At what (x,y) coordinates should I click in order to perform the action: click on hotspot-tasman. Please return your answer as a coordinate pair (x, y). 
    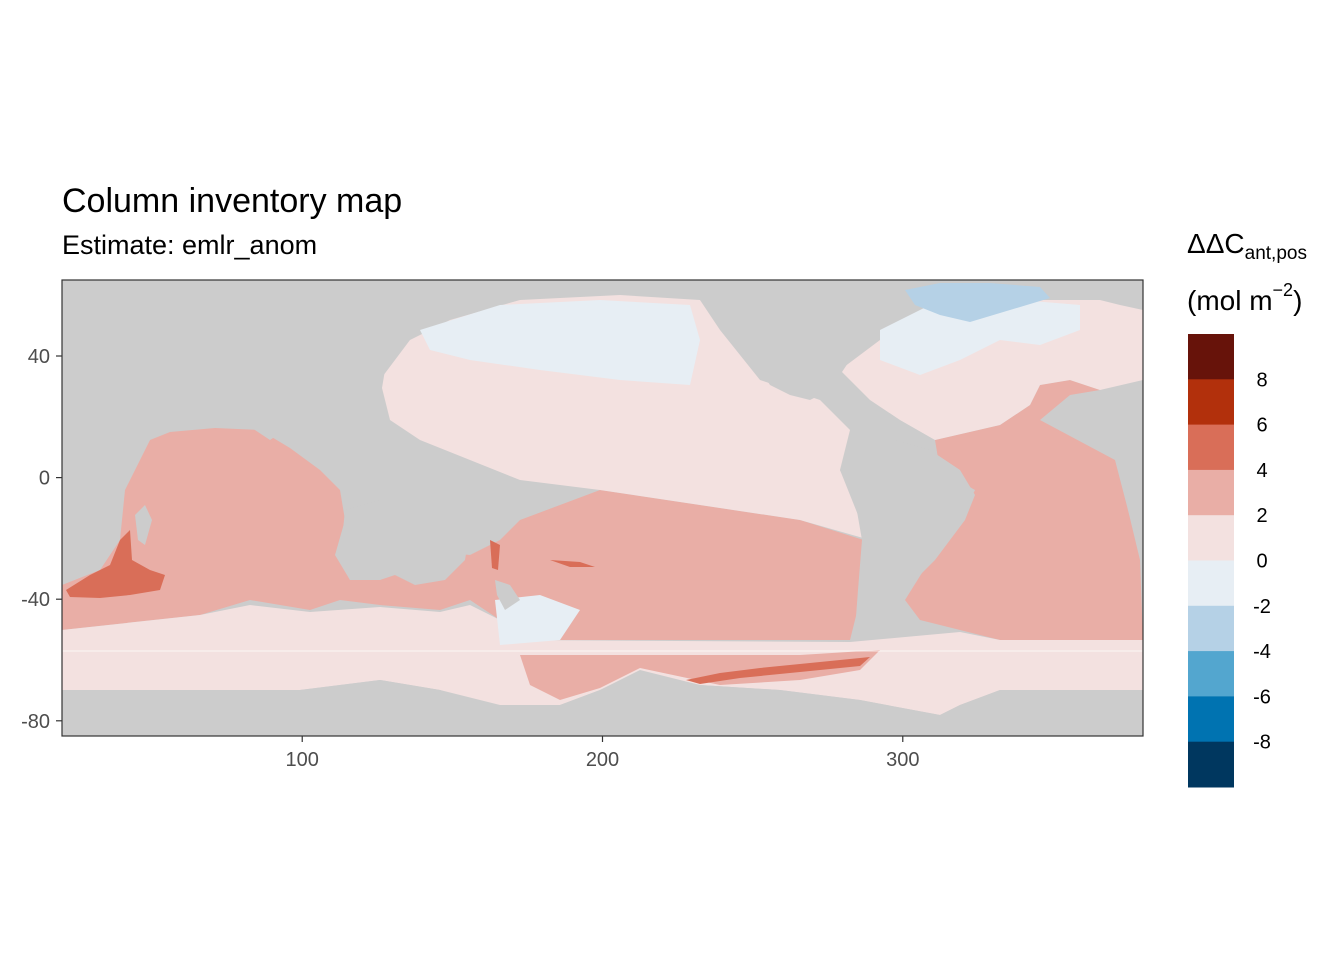
    Looking at the image, I should click on (495, 555).